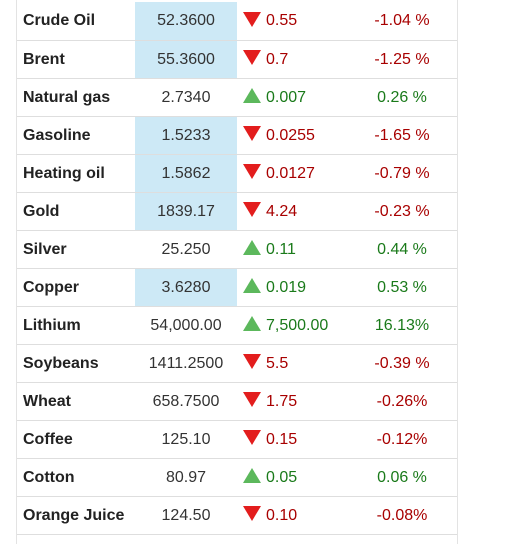 The width and height of the screenshot is (506, 544). What do you see at coordinates (286, 287) in the screenshot?
I see `change-value: 0.019` at bounding box center [286, 287].